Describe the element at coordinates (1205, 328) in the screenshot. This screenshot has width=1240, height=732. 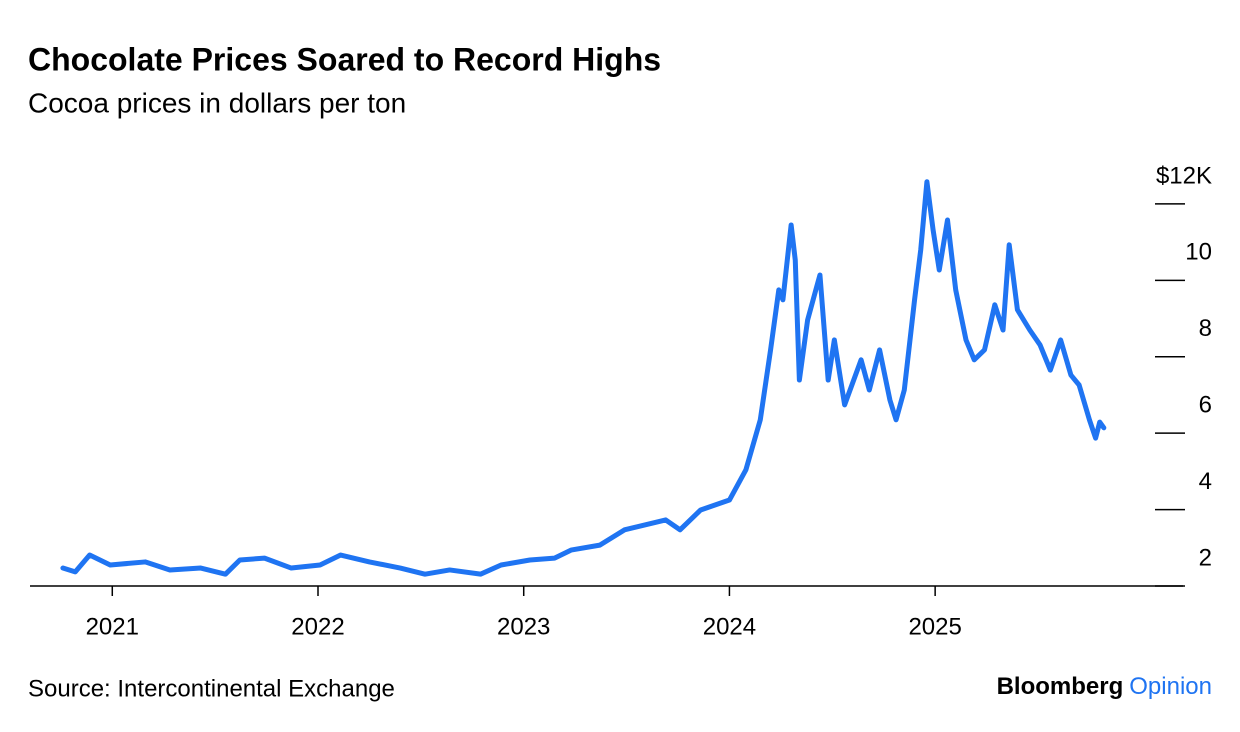
I see `y-tick-label: 8` at that location.